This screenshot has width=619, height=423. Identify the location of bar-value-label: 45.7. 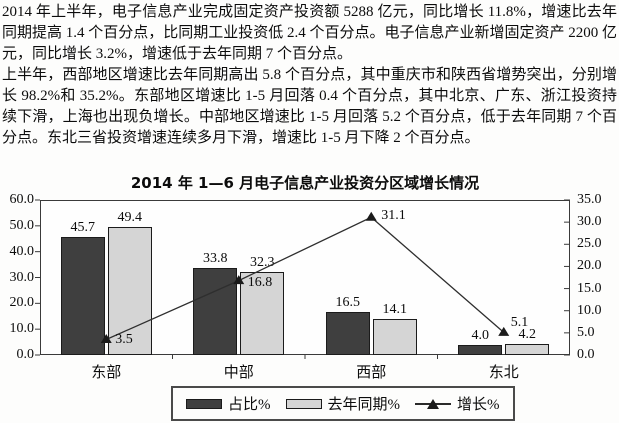
(83, 227).